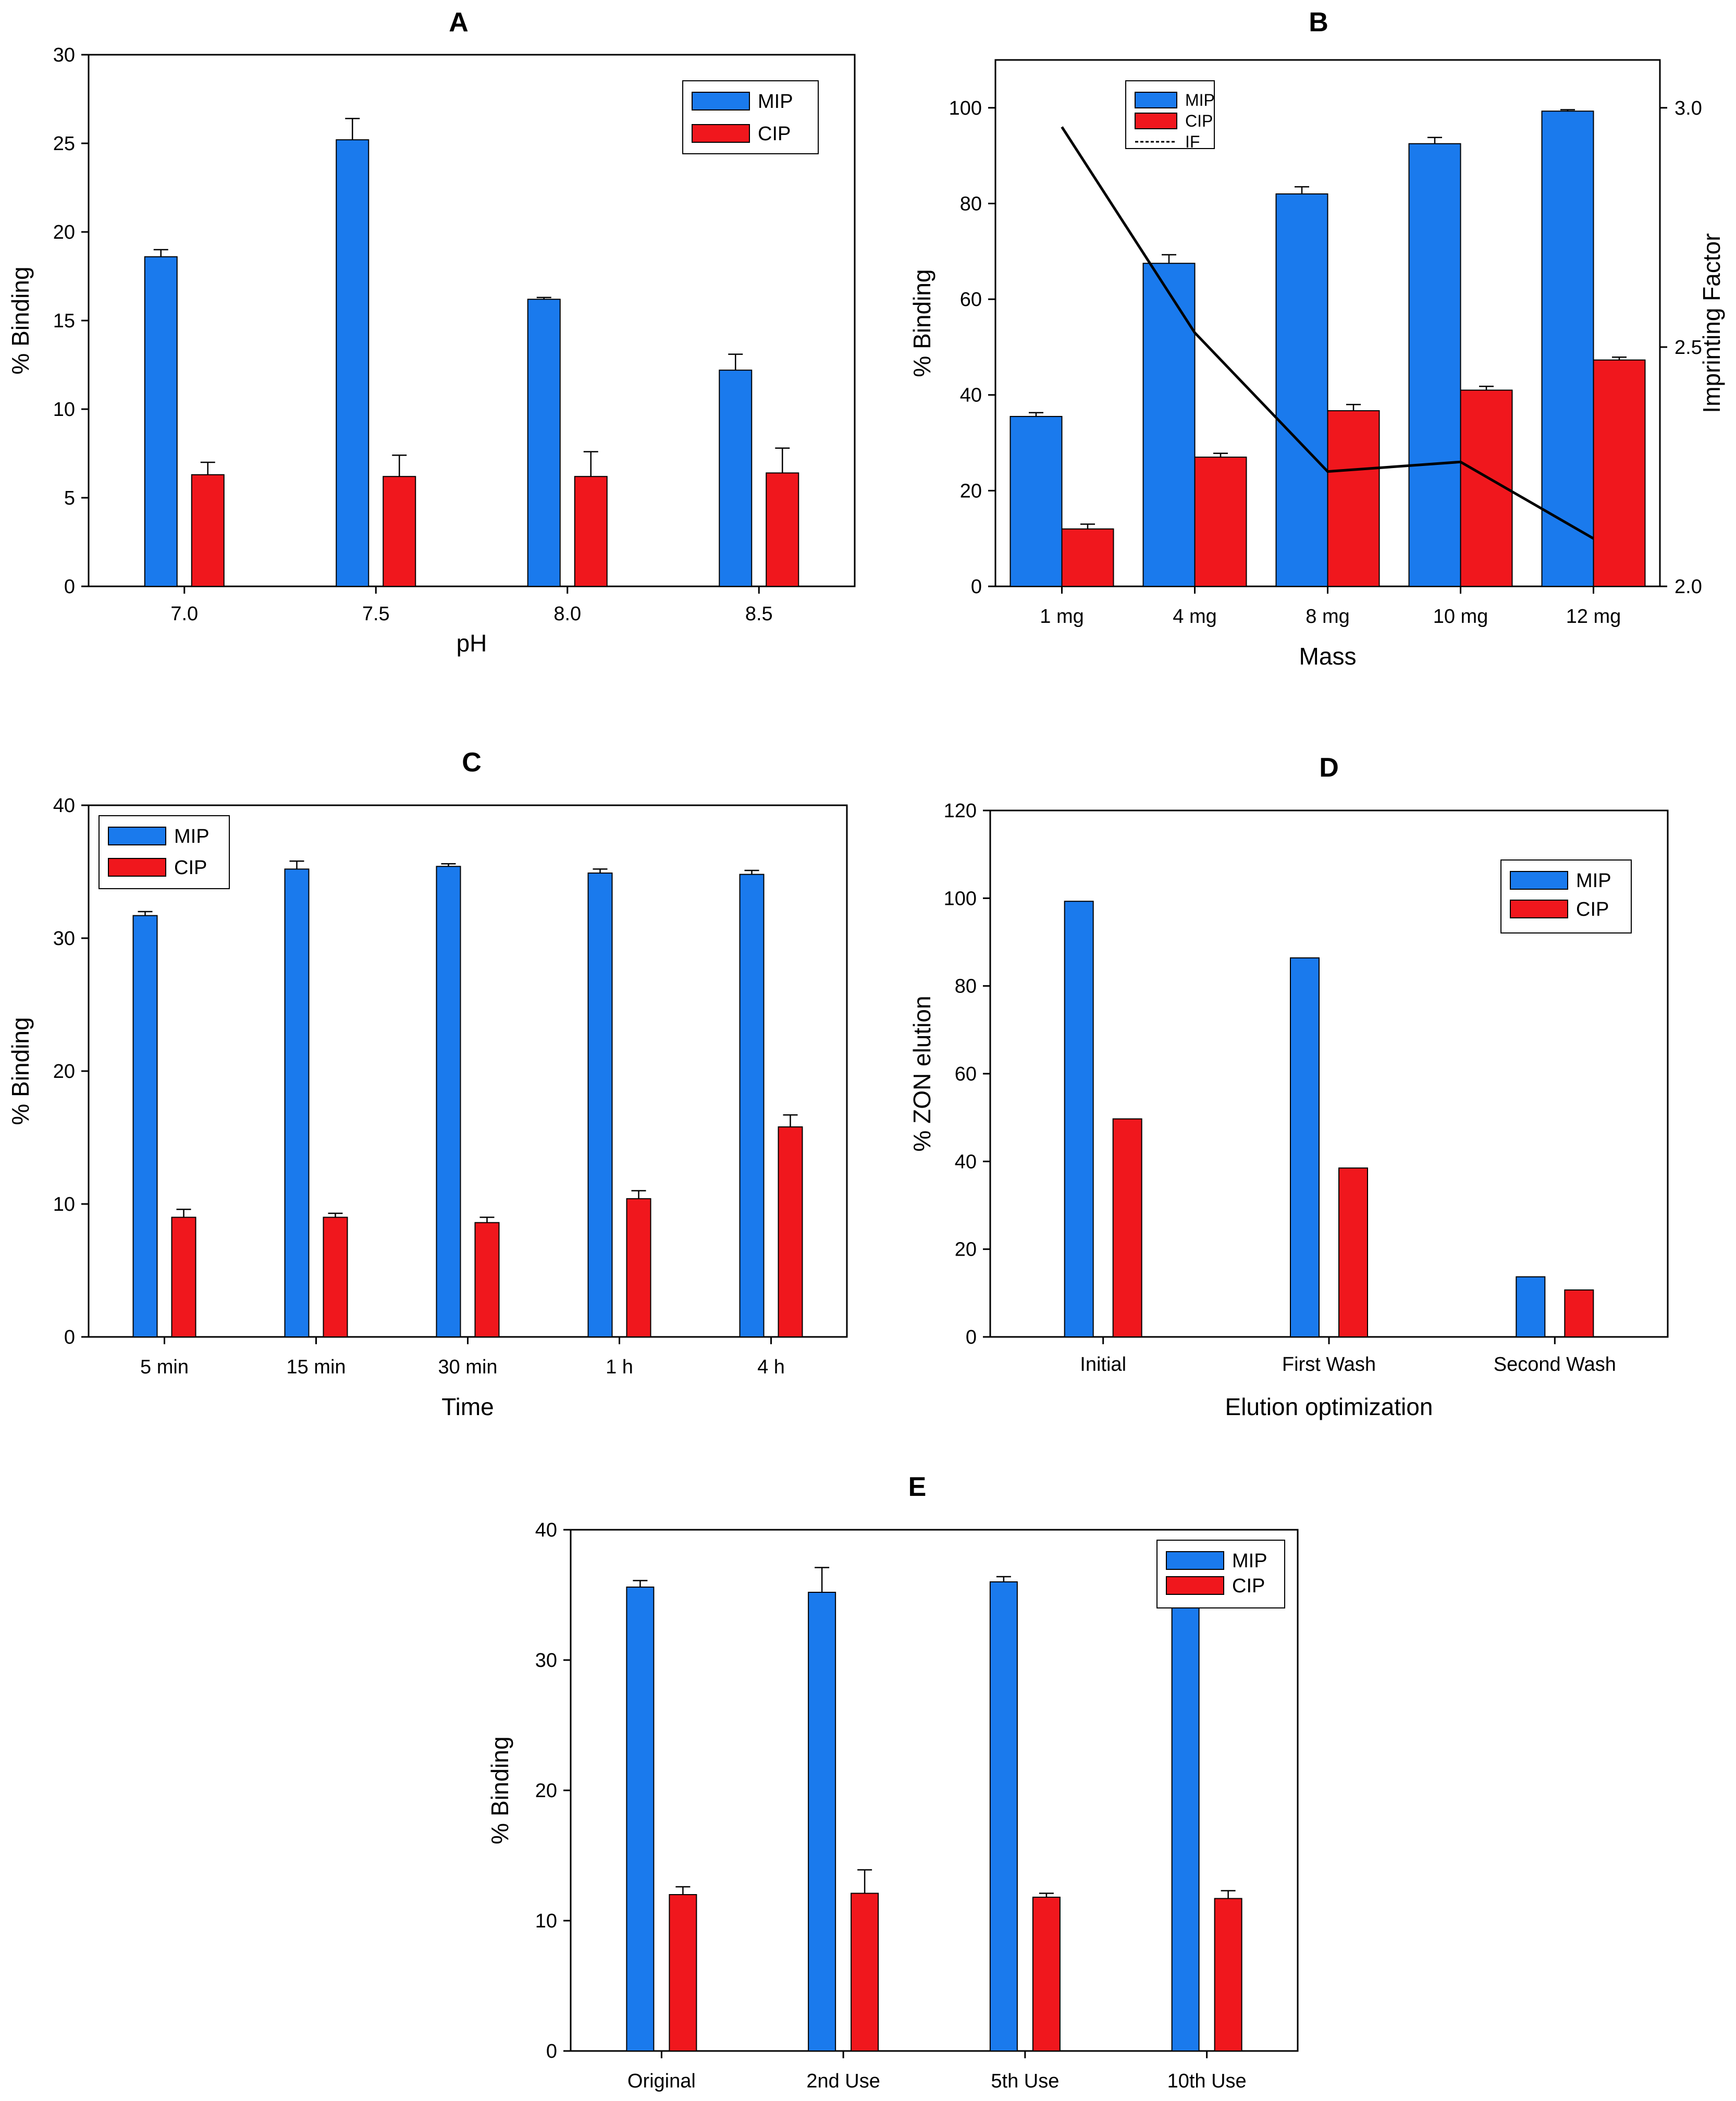 The image size is (1736, 2101). I want to click on bar-cip-initial, so click(1127, 1227).